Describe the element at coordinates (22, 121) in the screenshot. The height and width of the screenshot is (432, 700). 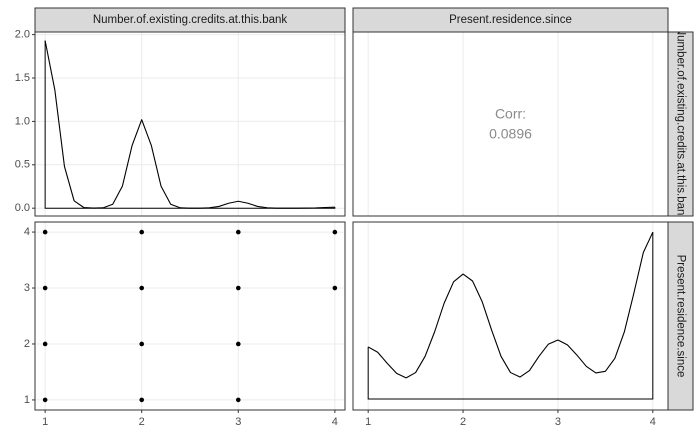
I see `y-tick-label: 1.0` at that location.